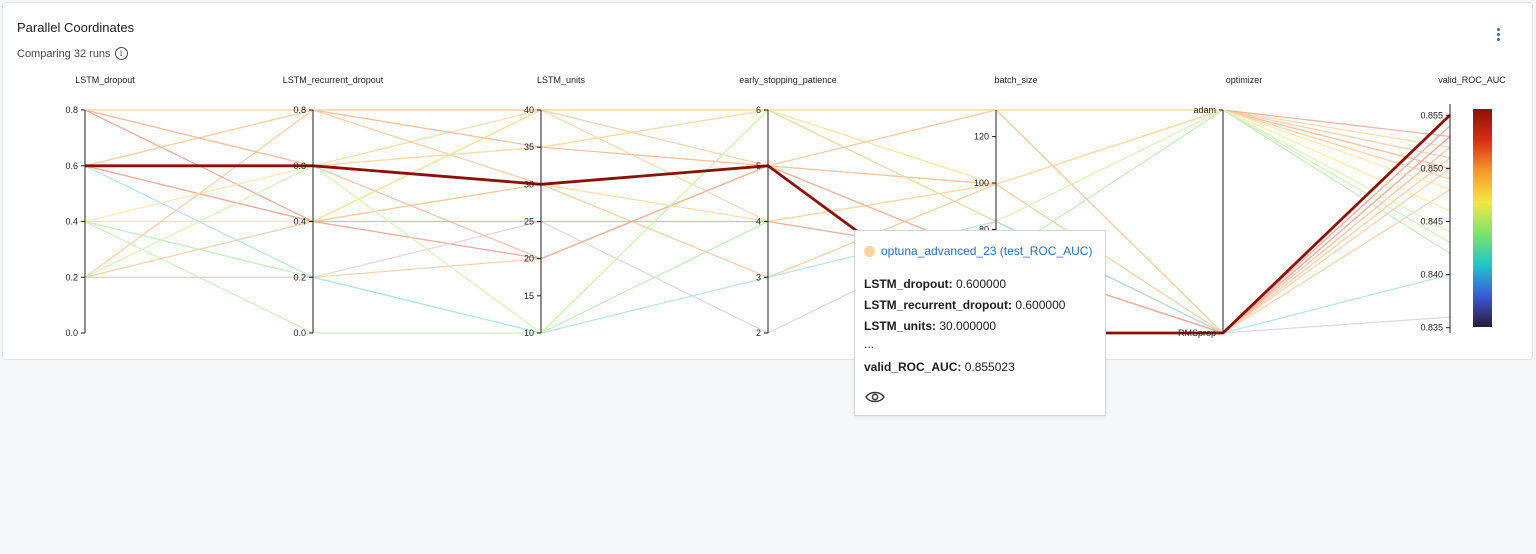 Image resolution: width=1536 pixels, height=554 pixels. Describe the element at coordinates (984, 230) in the screenshot. I see `tick-label: 80` at that location.